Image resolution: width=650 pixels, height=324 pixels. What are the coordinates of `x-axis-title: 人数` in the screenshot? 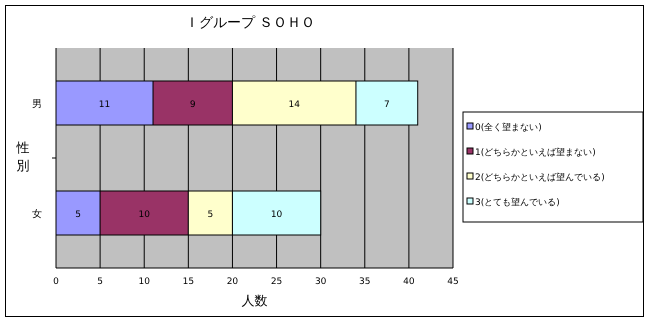 It's located at (255, 301).